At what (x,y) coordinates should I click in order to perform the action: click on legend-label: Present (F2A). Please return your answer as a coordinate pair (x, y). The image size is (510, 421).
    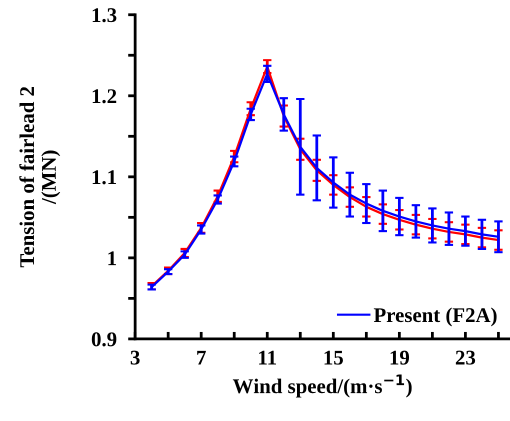
    Looking at the image, I should click on (435, 317).